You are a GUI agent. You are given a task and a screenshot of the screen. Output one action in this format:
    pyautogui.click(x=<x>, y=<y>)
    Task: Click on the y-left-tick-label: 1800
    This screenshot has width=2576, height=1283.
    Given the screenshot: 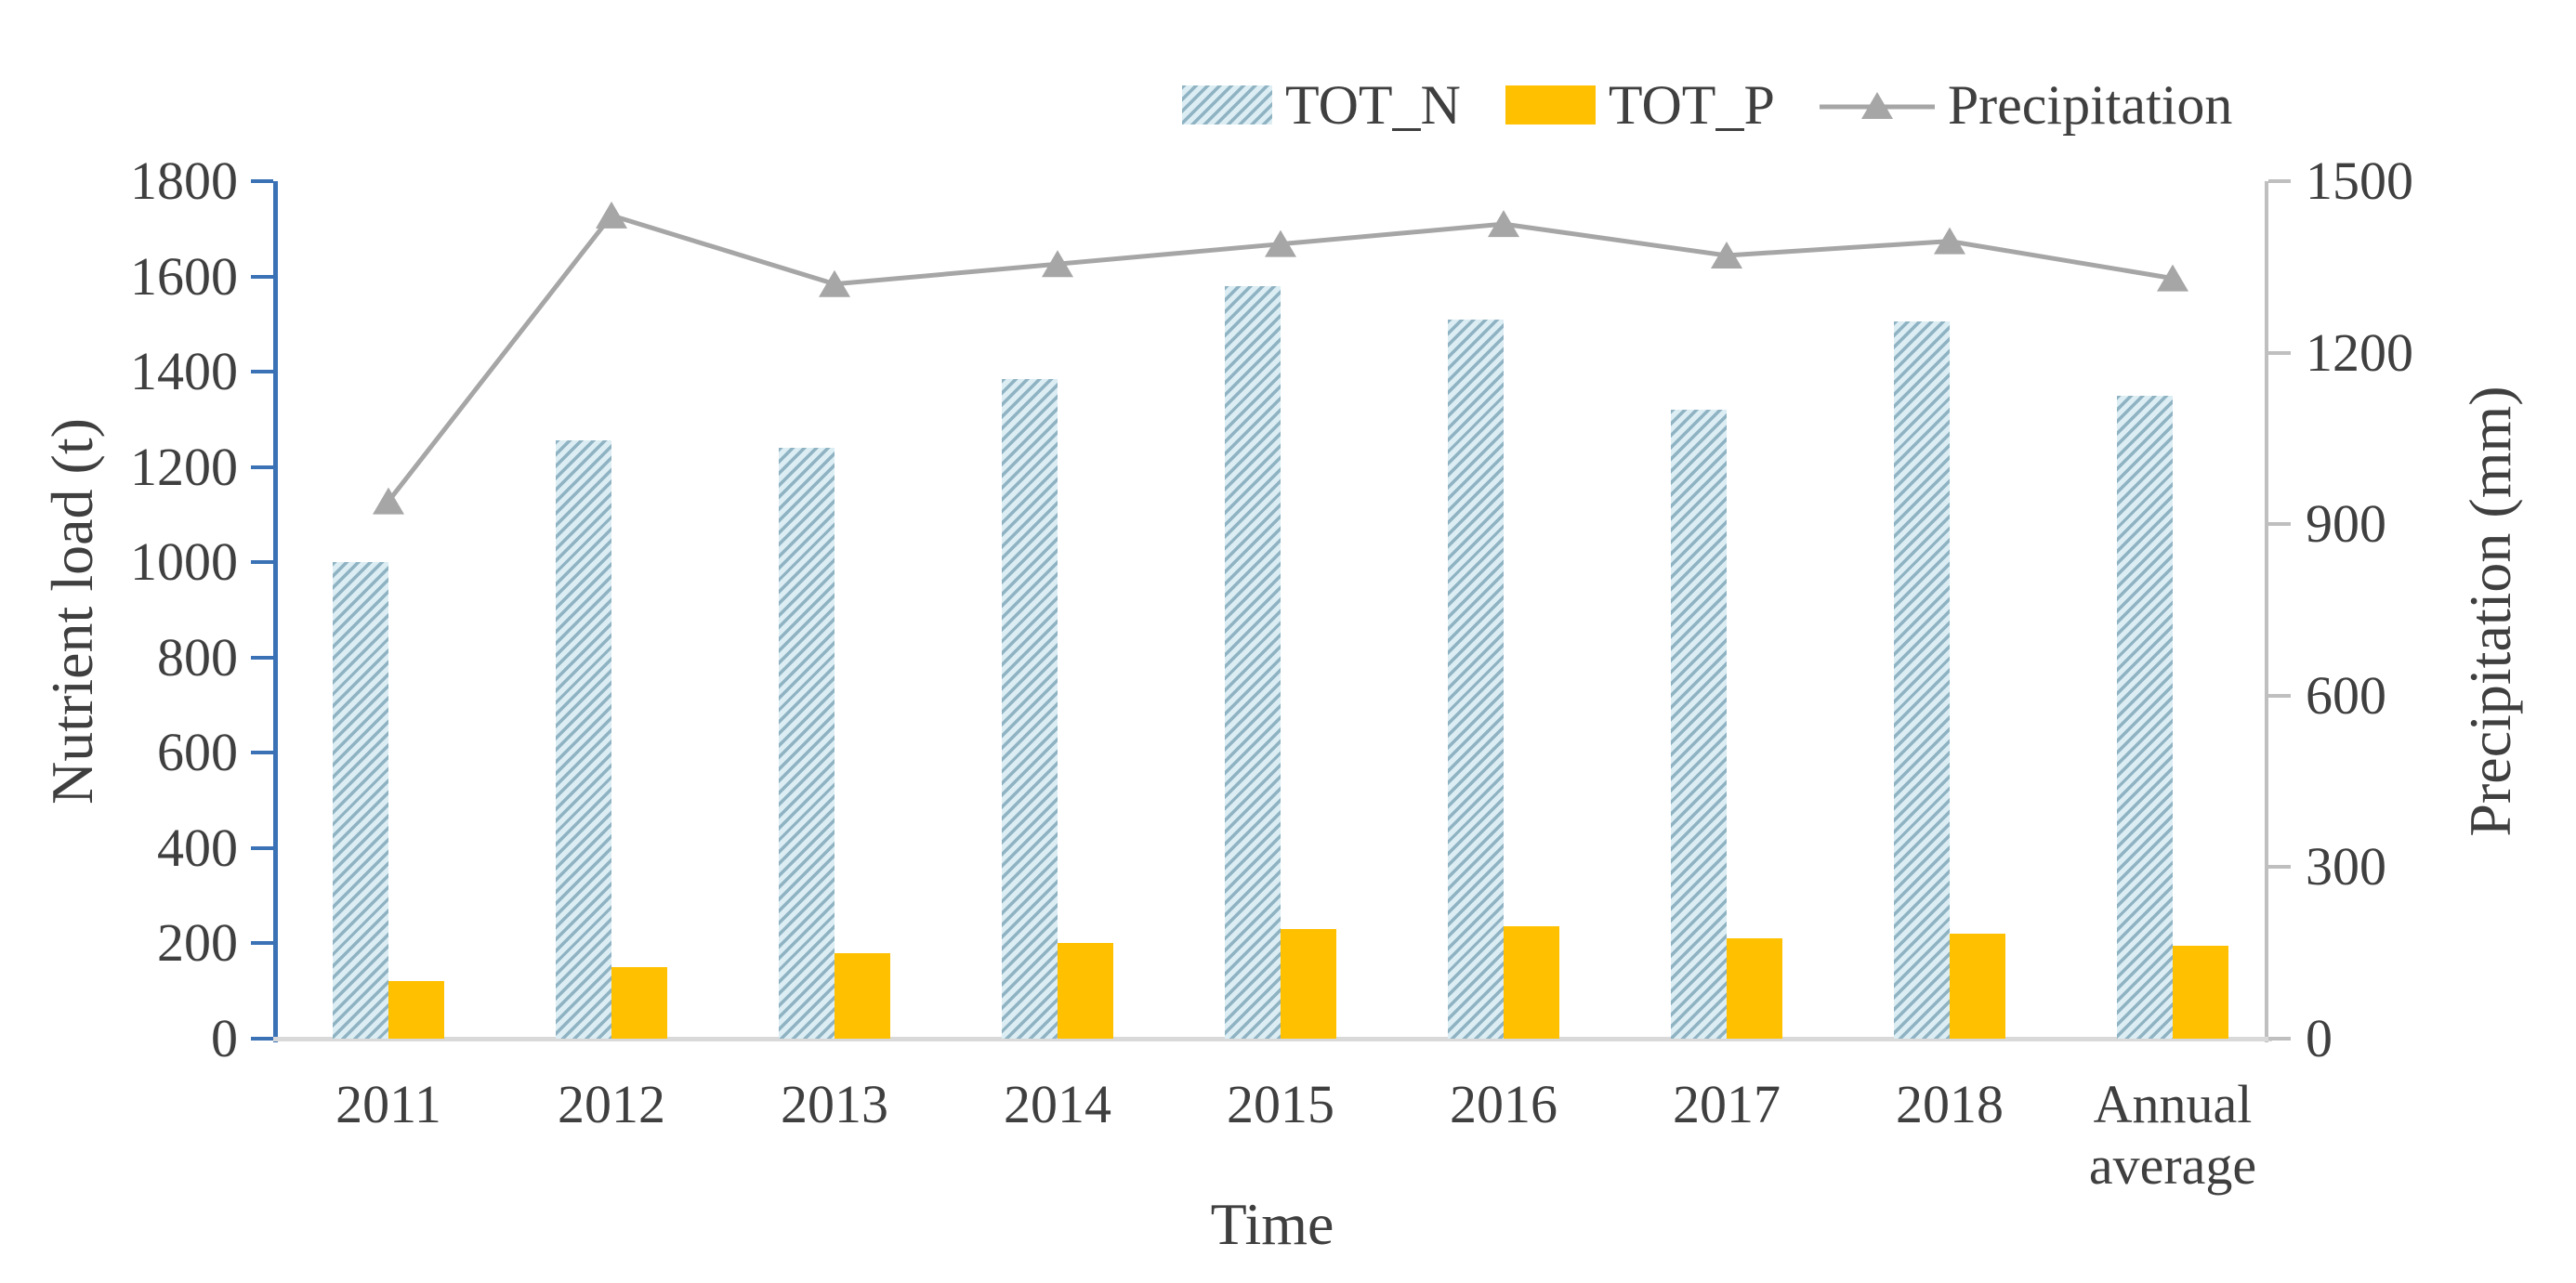 What is the action you would take?
    pyautogui.click(x=184, y=181)
    